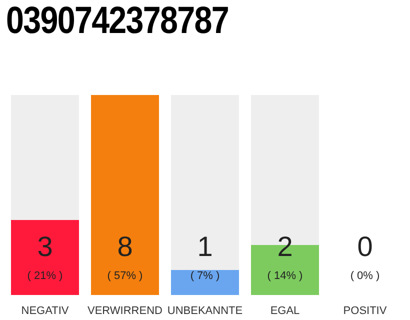 The image size is (410, 320). What do you see at coordinates (205, 311) in the screenshot?
I see `x-tick-label: UNBEKANNTE` at bounding box center [205, 311].